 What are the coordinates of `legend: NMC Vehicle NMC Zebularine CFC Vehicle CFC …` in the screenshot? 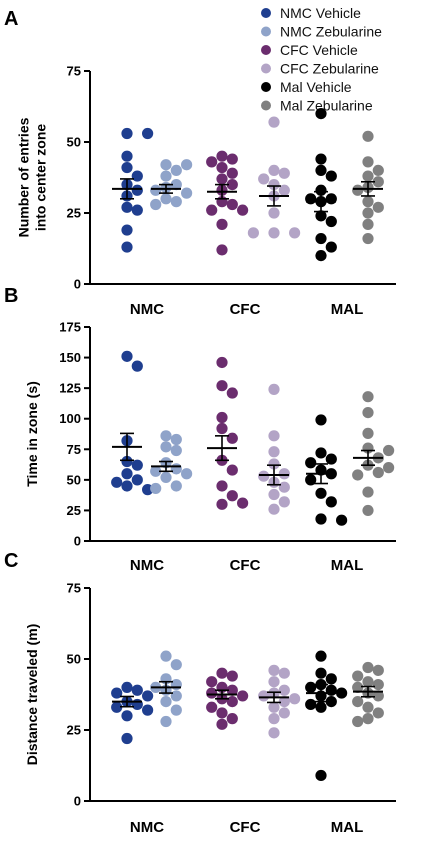 It's located at (321, 59).